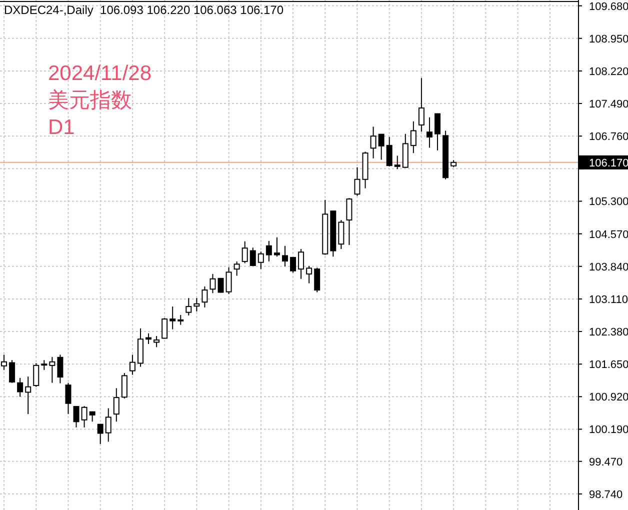 Image resolution: width=628 pixels, height=510 pixels. What do you see at coordinates (608, 430) in the screenshot?
I see `y-tick-label: 100.190` at bounding box center [608, 430].